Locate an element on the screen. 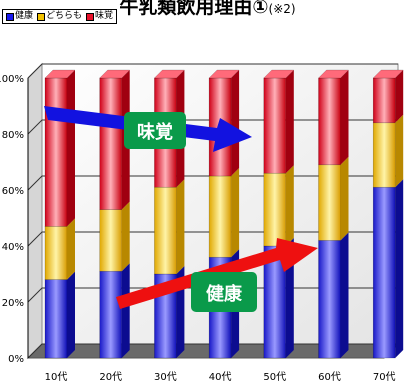 This screenshot has width=415, height=383. bar-味覚-50代 is located at coordinates (279, 121).